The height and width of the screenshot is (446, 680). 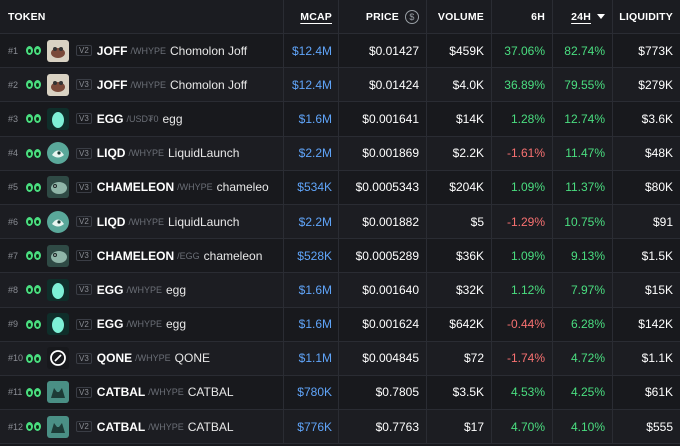 I want to click on liquidity-cell: $773K, so click(x=646, y=50).